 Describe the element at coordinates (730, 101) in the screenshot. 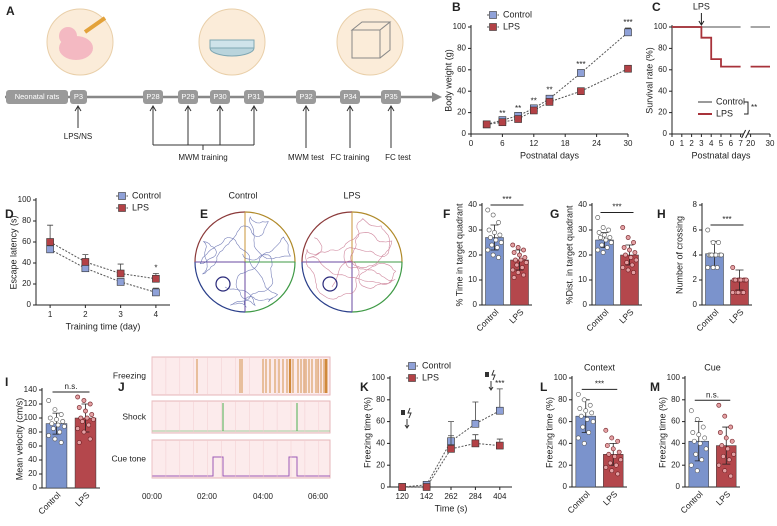

I see `legend-label: Control` at that location.